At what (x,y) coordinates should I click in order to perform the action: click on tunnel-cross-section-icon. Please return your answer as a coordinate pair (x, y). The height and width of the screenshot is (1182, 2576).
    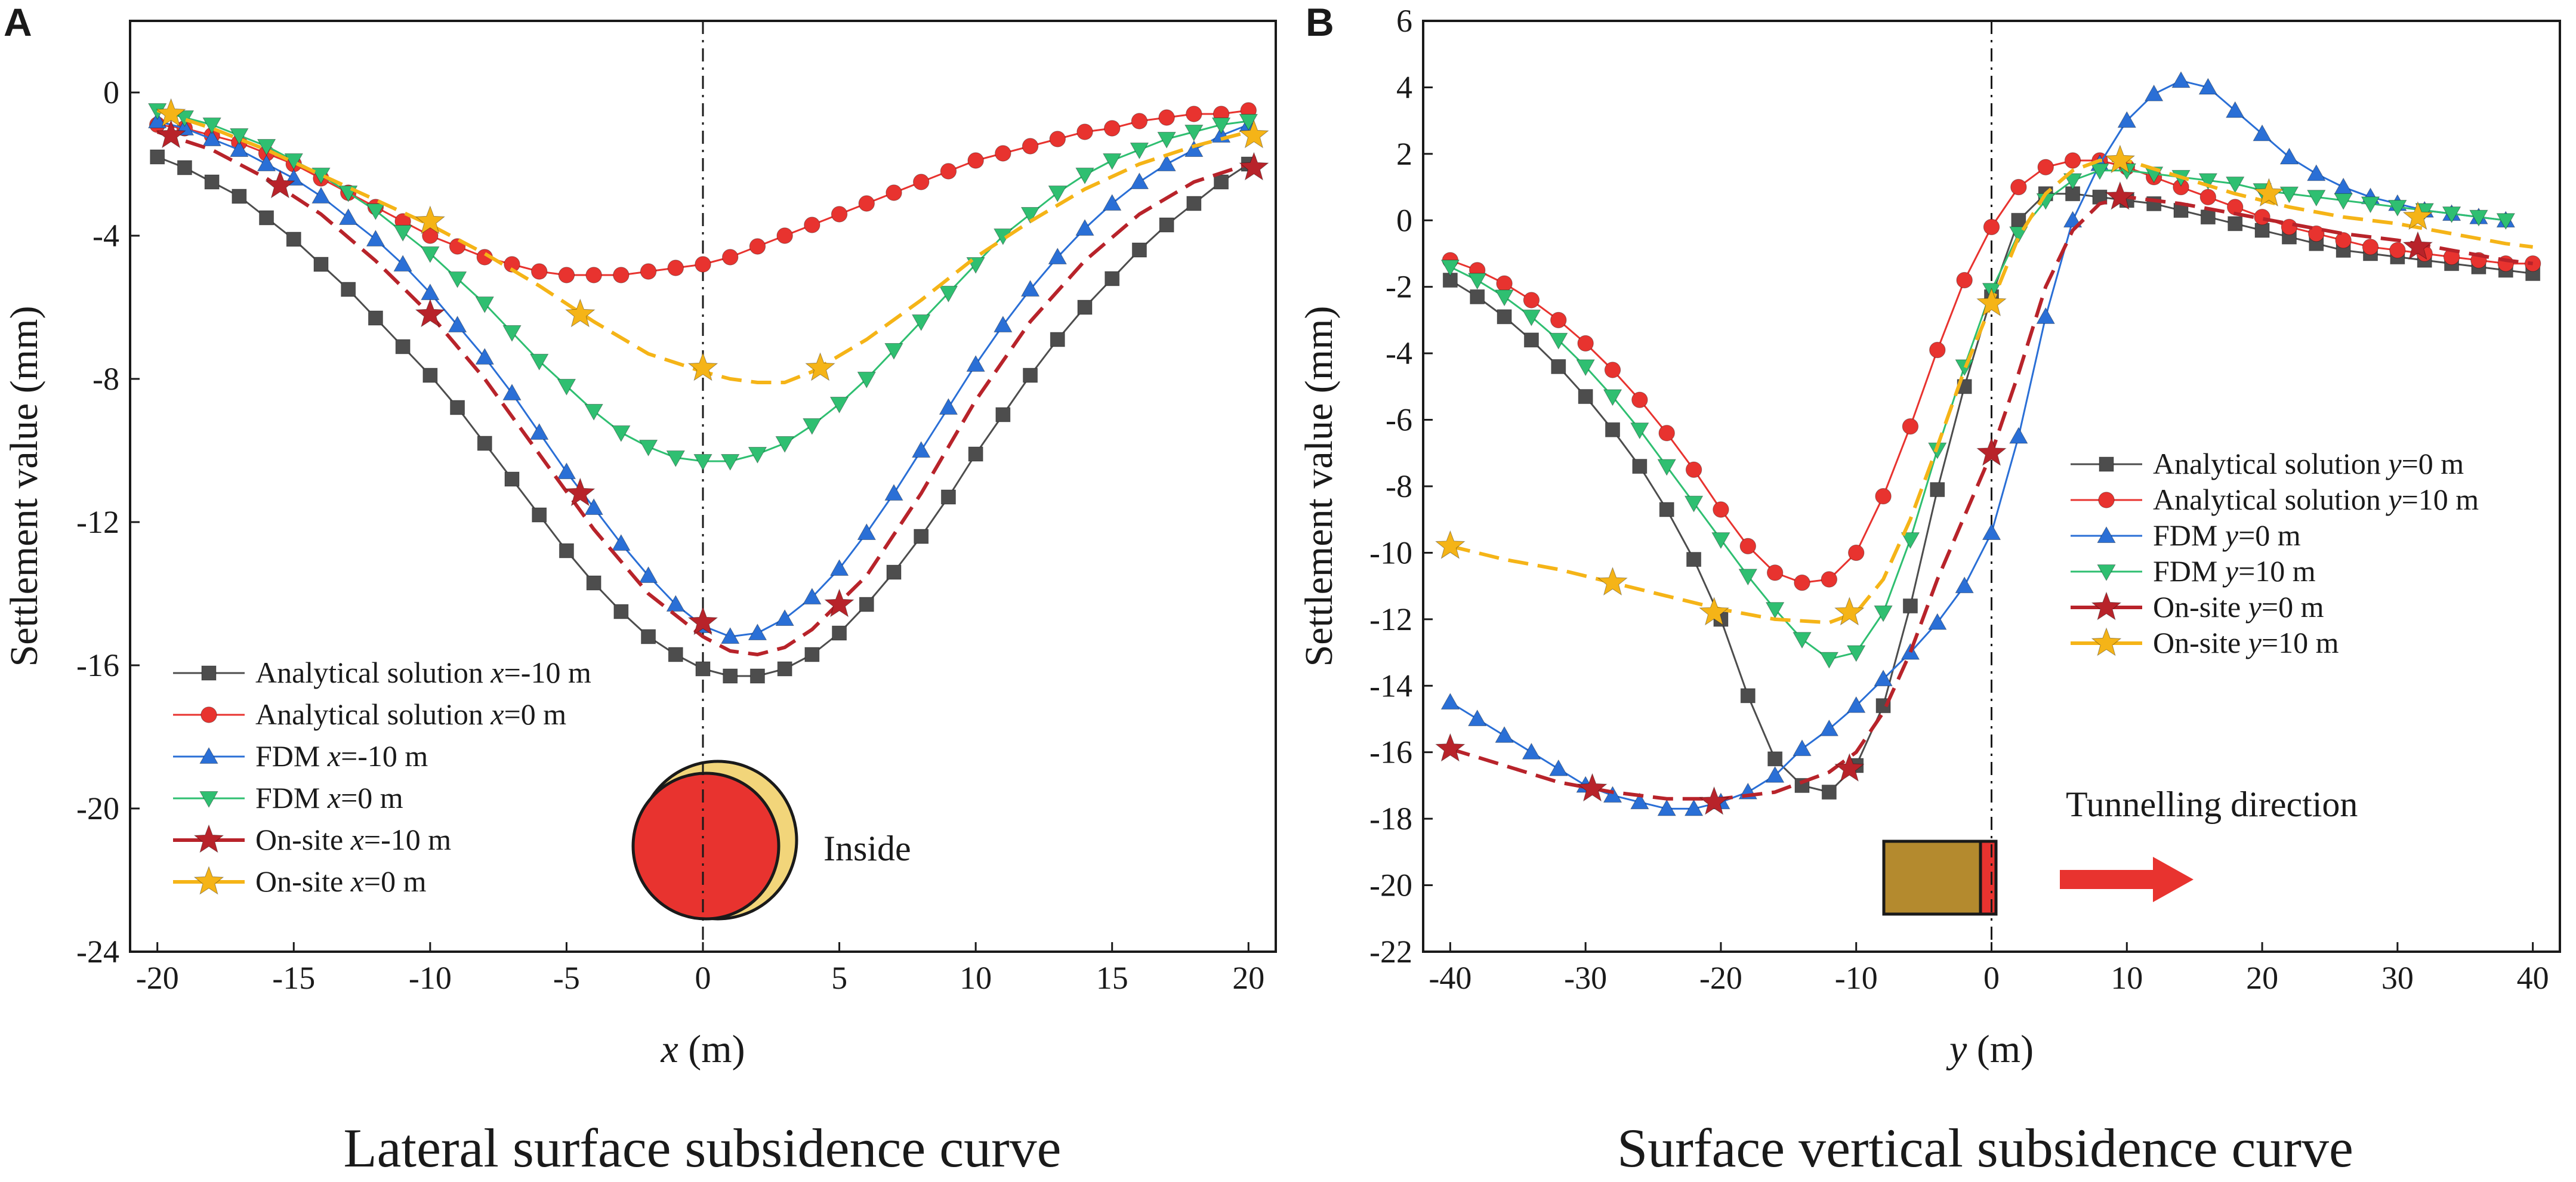
    Looking at the image, I should click on (715, 840).